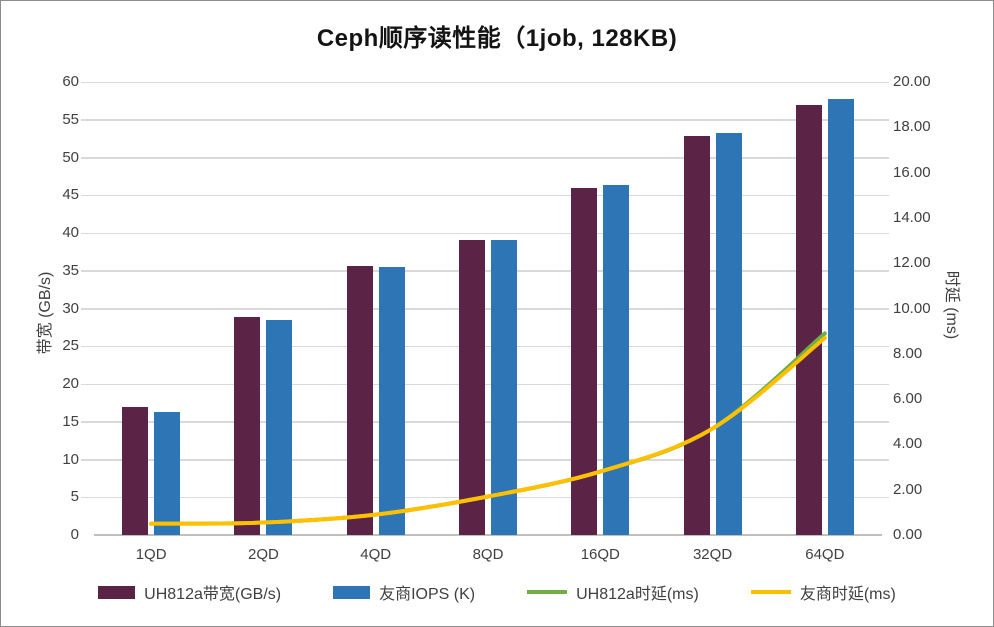 The width and height of the screenshot is (994, 627). I want to click on vendor-iops-bar-64QD, so click(840, 316).